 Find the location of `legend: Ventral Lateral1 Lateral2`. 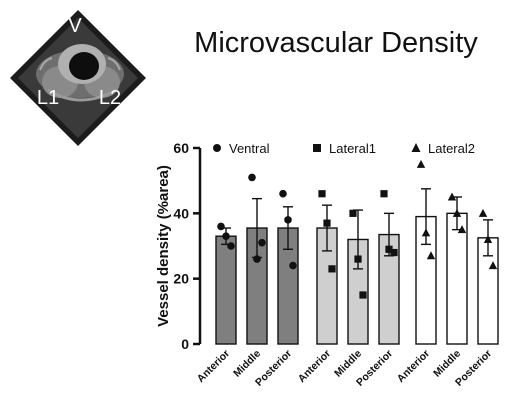

legend: Ventral Lateral1 Lateral2 is located at coordinates (344, 148).